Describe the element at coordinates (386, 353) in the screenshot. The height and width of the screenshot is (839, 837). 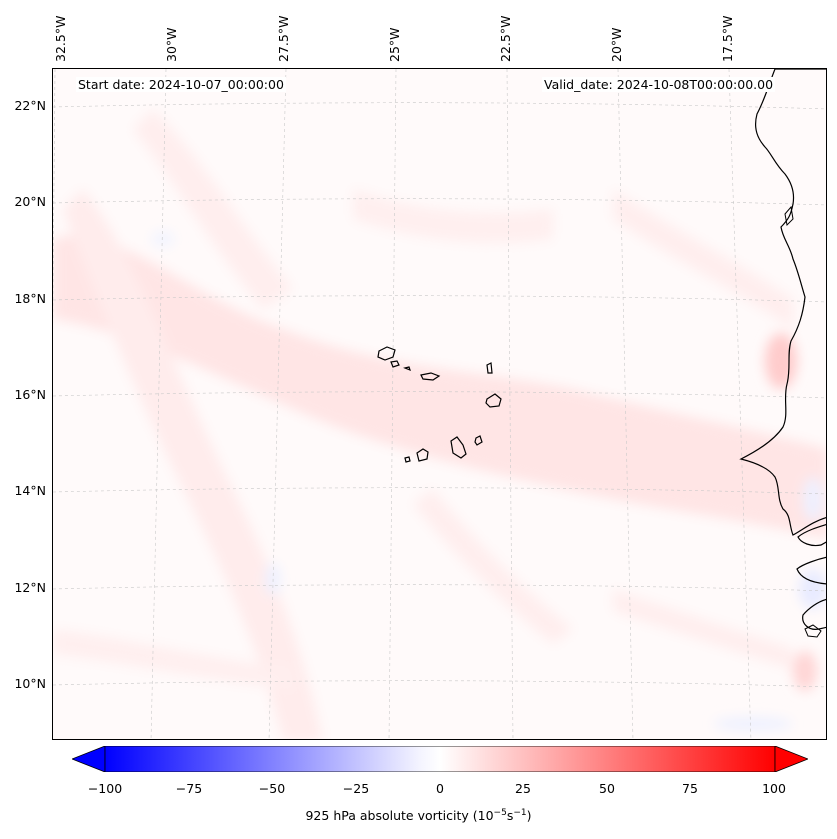
I see `santo-antao-island` at that location.